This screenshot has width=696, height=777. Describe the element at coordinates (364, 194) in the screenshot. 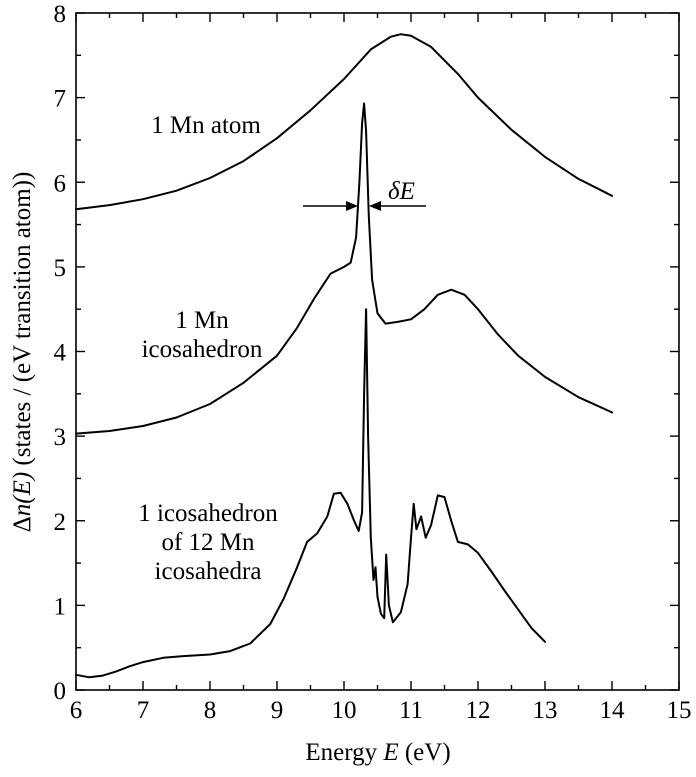

I see `delta-e-marker: δE` at that location.